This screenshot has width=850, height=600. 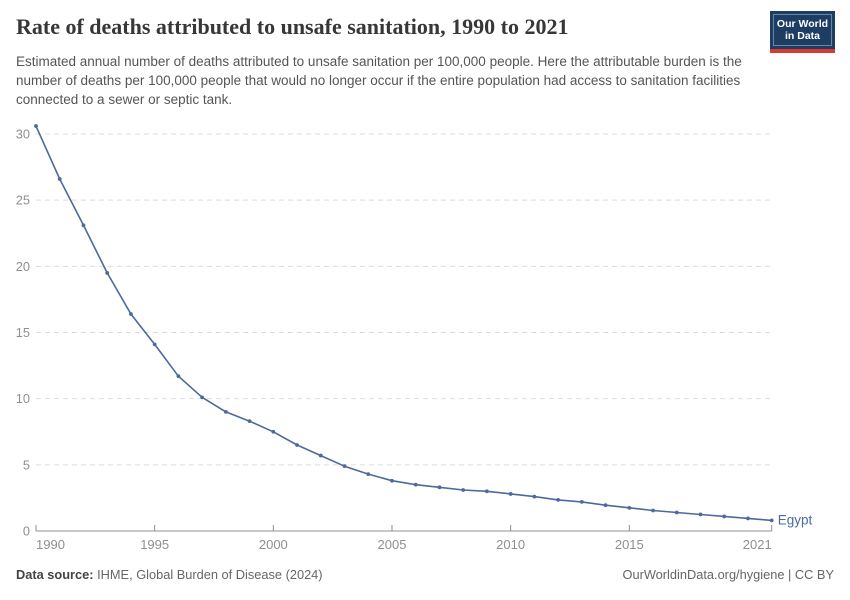 What do you see at coordinates (802, 36) in the screenshot?
I see `owid-logo-line2: in Data` at bounding box center [802, 36].